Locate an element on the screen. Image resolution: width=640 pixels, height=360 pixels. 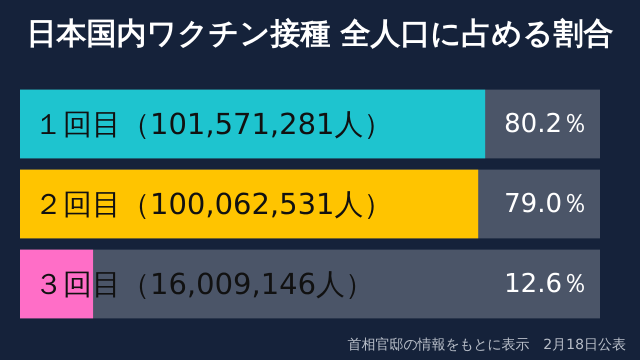
y-tick-label: １回目（101,571,281人） is located at coordinates (213, 124).